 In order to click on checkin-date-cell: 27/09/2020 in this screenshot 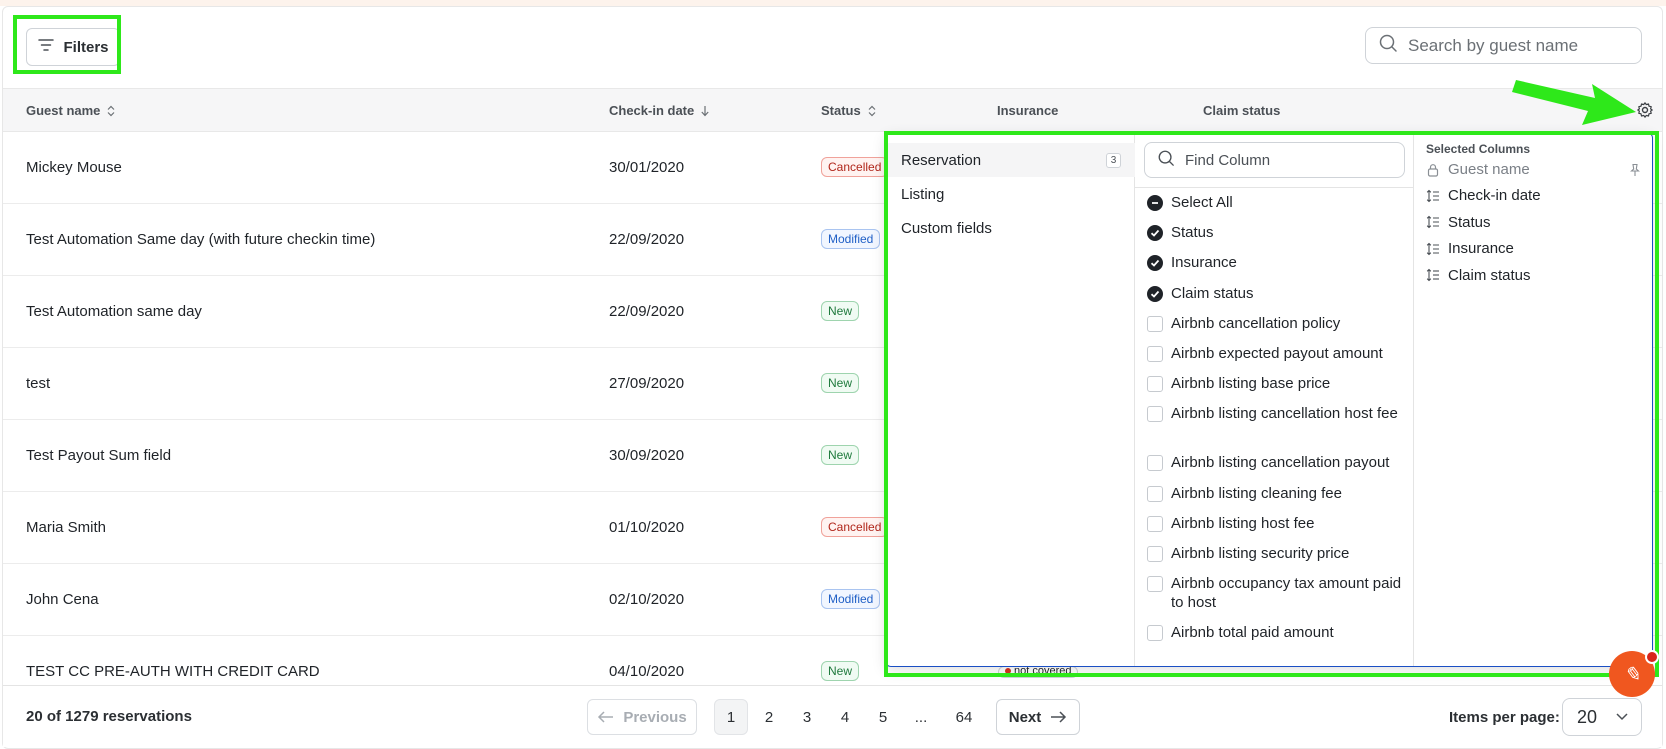, I will do `click(647, 383)`.